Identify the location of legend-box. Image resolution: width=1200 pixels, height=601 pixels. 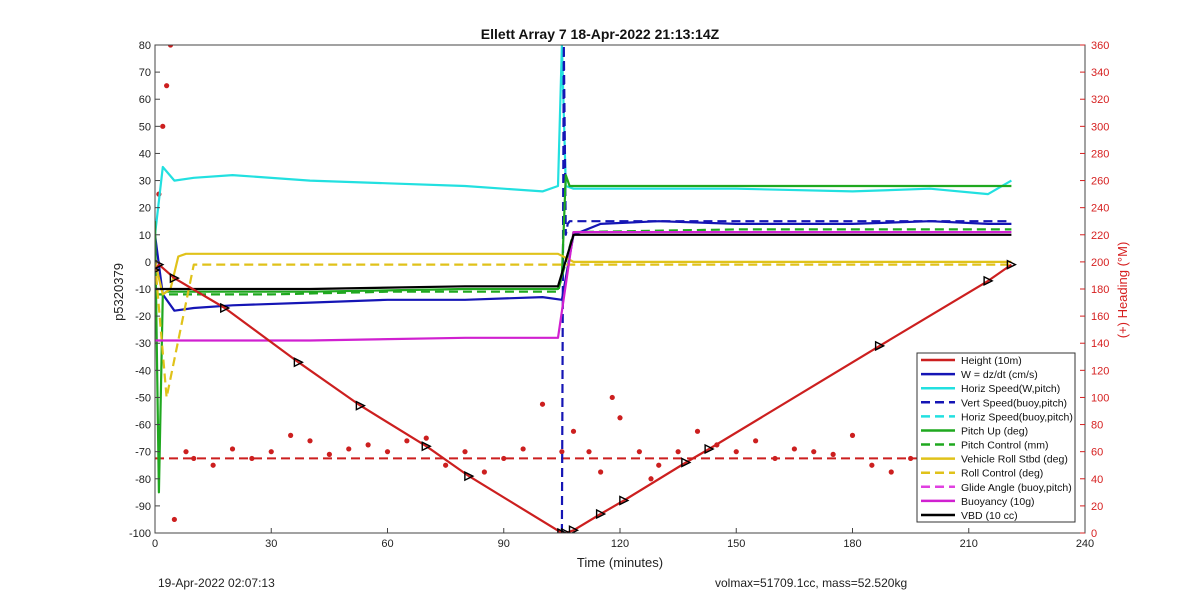
(996, 437).